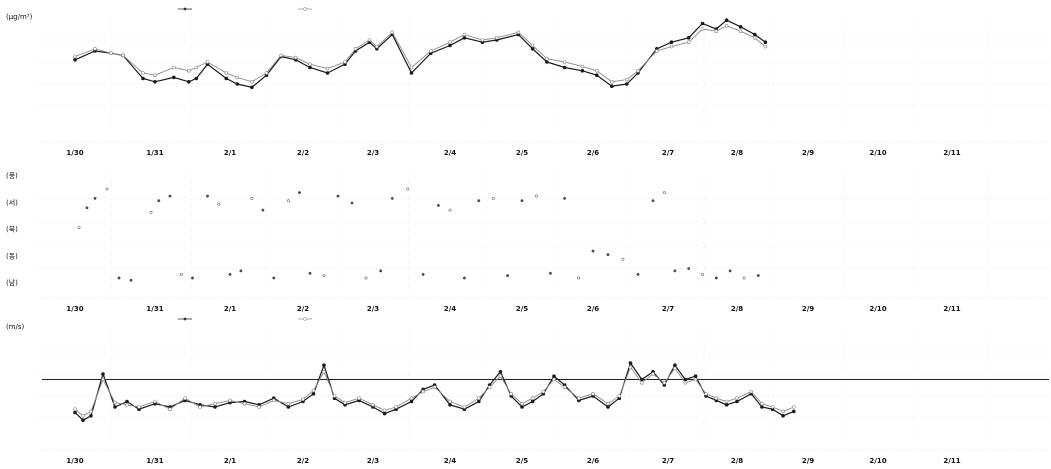 The width and height of the screenshot is (1051, 469). Describe the element at coordinates (668, 153) in the screenshot. I see `p1-date-8: 2/7` at that location.